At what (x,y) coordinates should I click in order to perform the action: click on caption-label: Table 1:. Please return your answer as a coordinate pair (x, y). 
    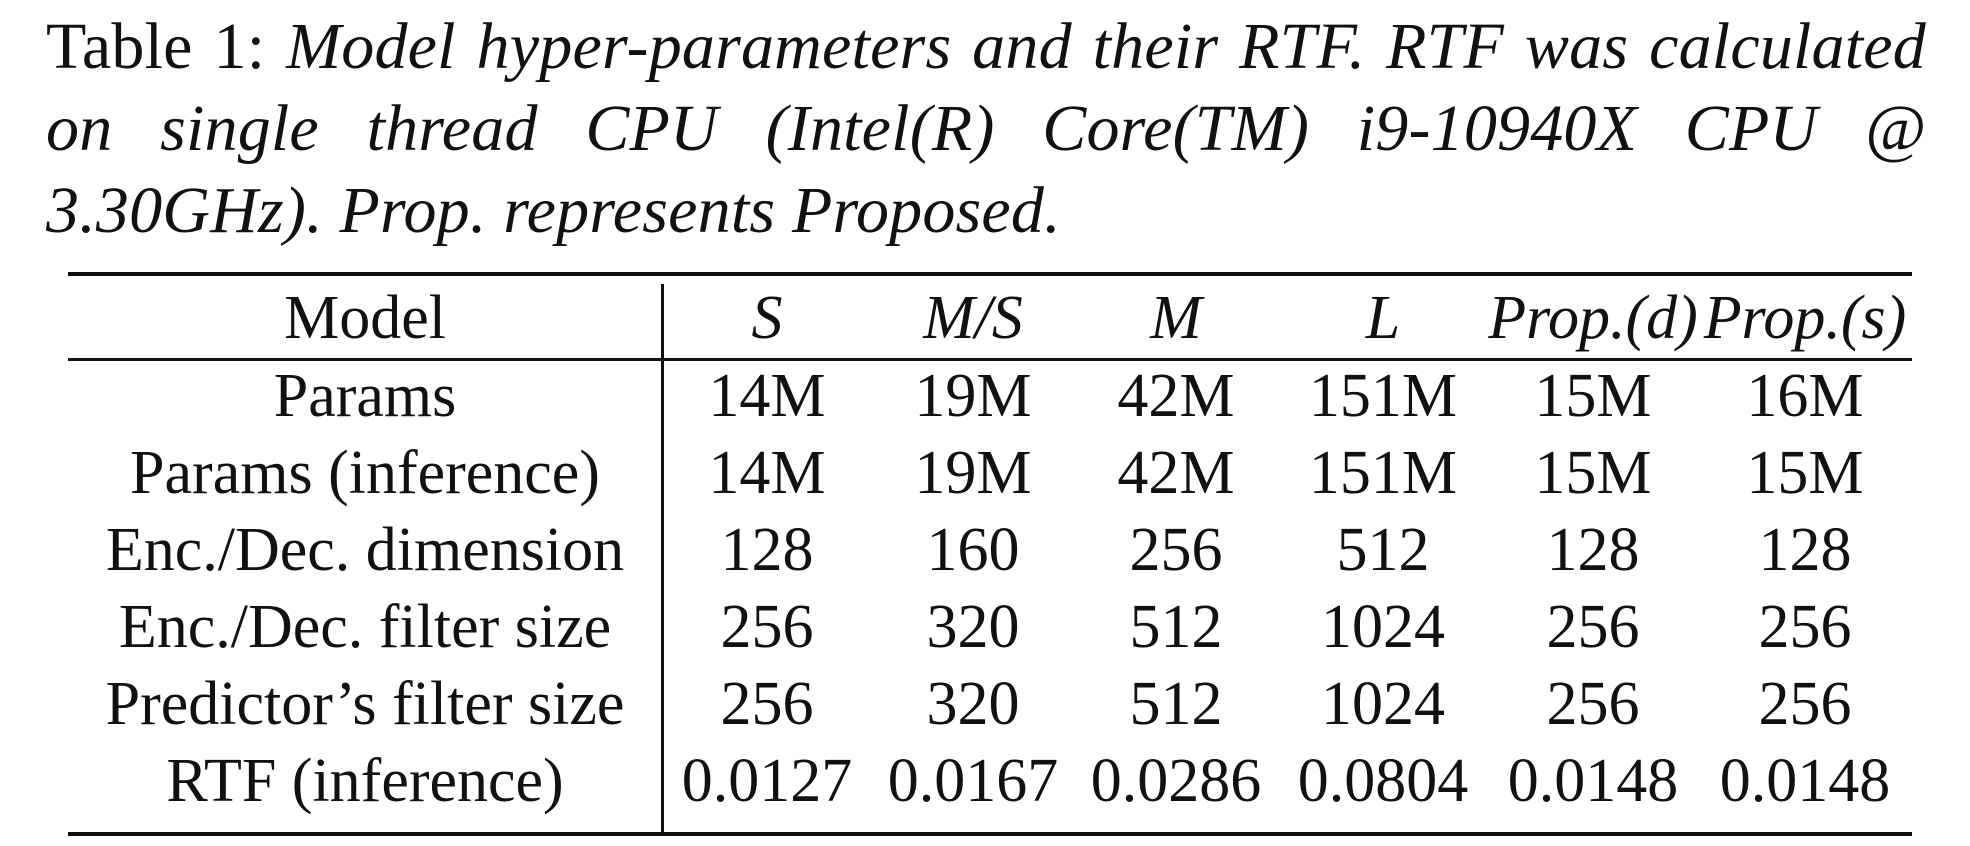
    Looking at the image, I should click on (156, 46).